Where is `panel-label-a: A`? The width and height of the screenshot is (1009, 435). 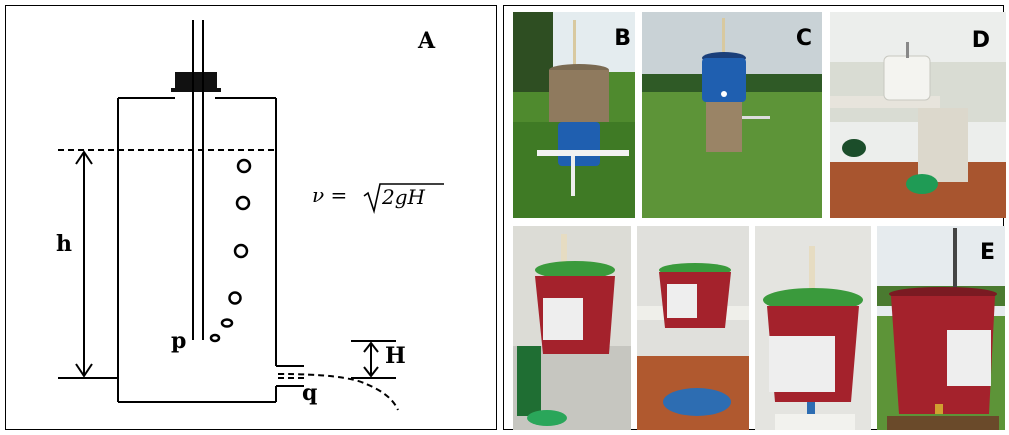 panel-label-a: A is located at coordinates (426, 41).